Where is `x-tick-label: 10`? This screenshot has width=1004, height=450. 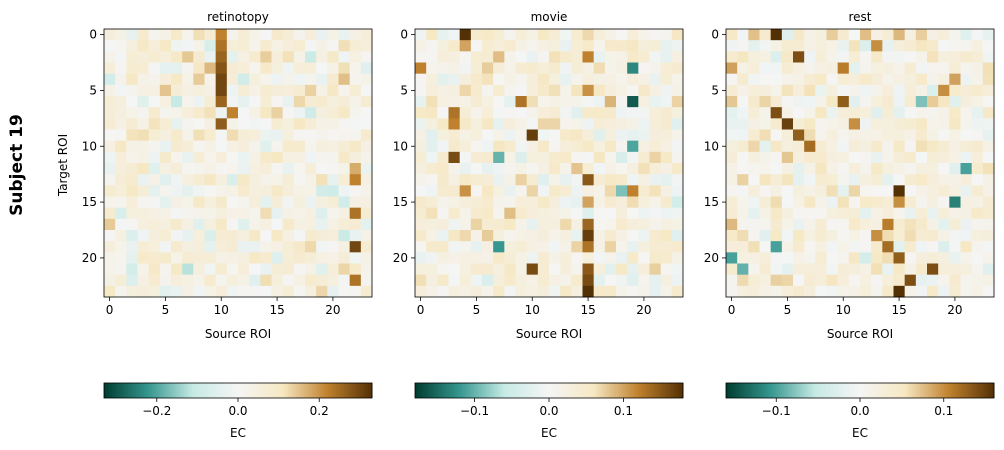
x-tick-label: 10 is located at coordinates (843, 310).